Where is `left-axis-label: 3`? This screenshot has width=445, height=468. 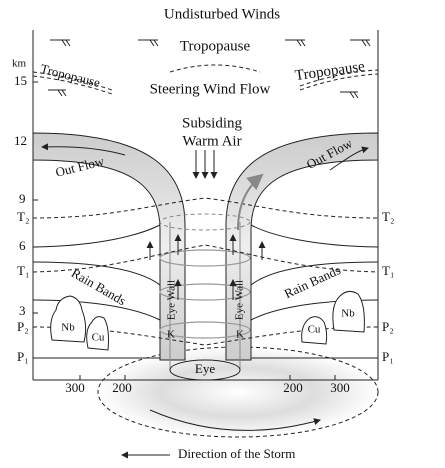
left-axis-label: 3 is located at coordinates (22, 310).